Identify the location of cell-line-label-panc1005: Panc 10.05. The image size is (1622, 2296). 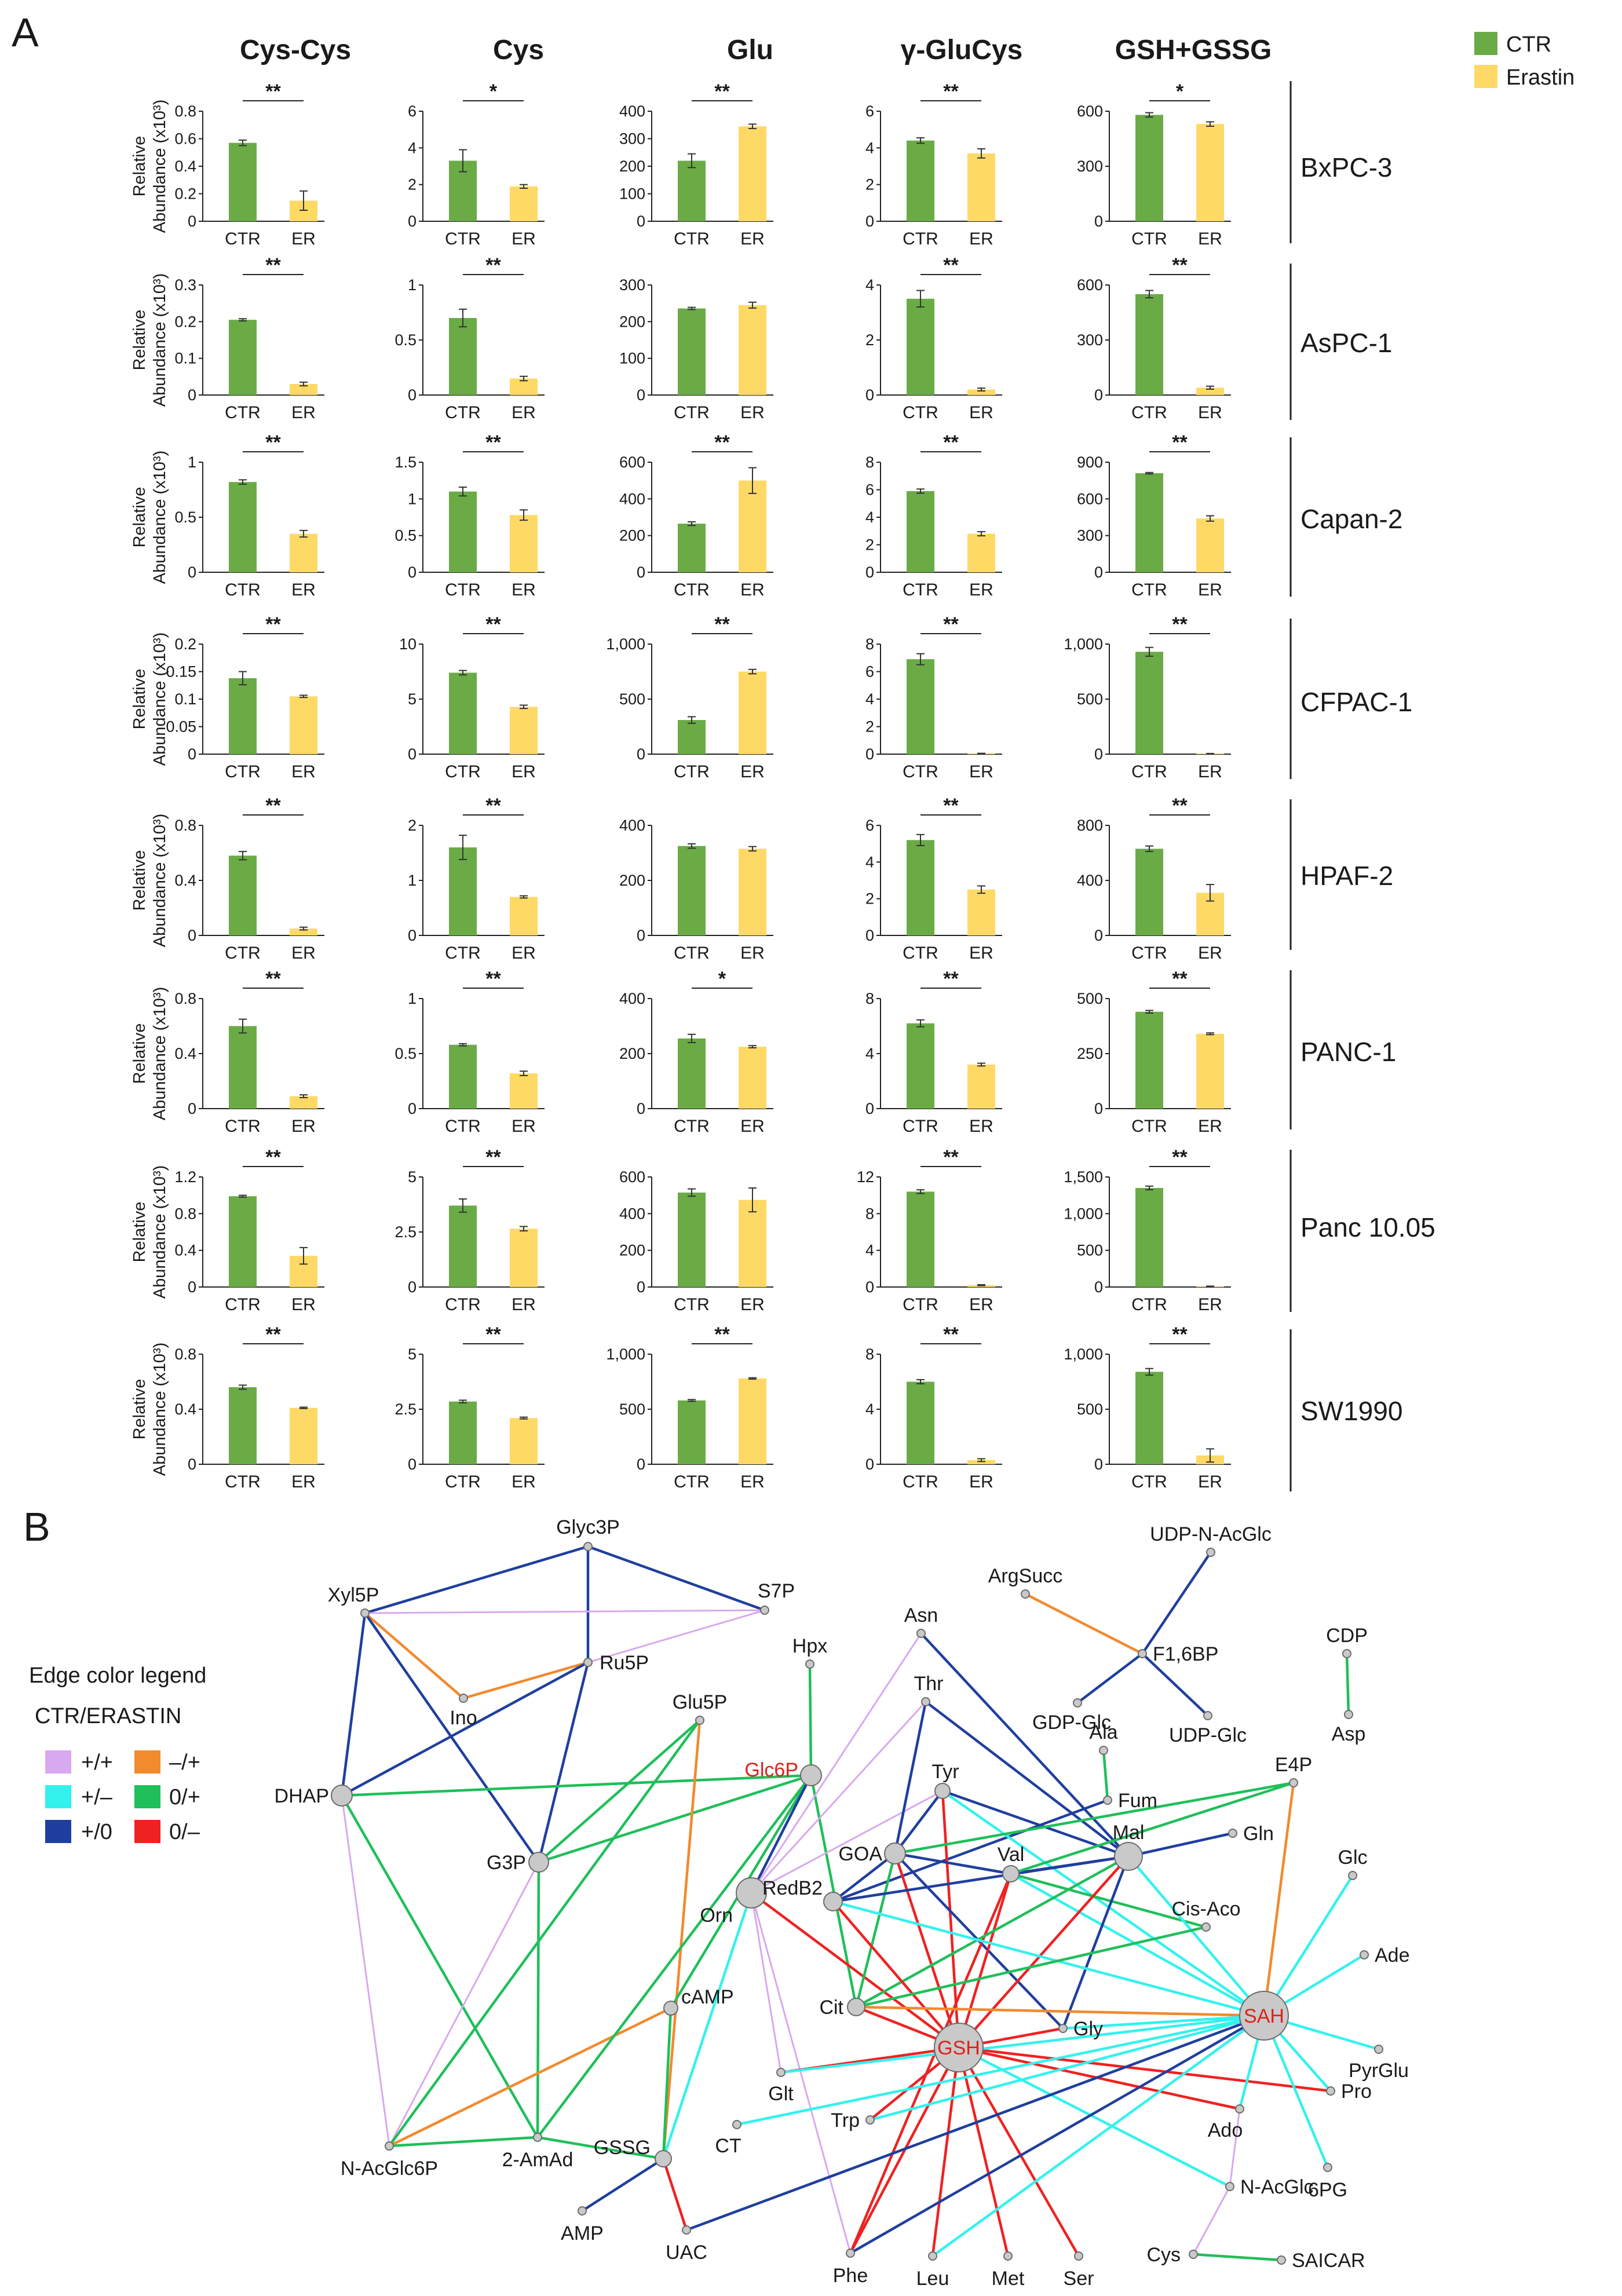
(1367, 1227).